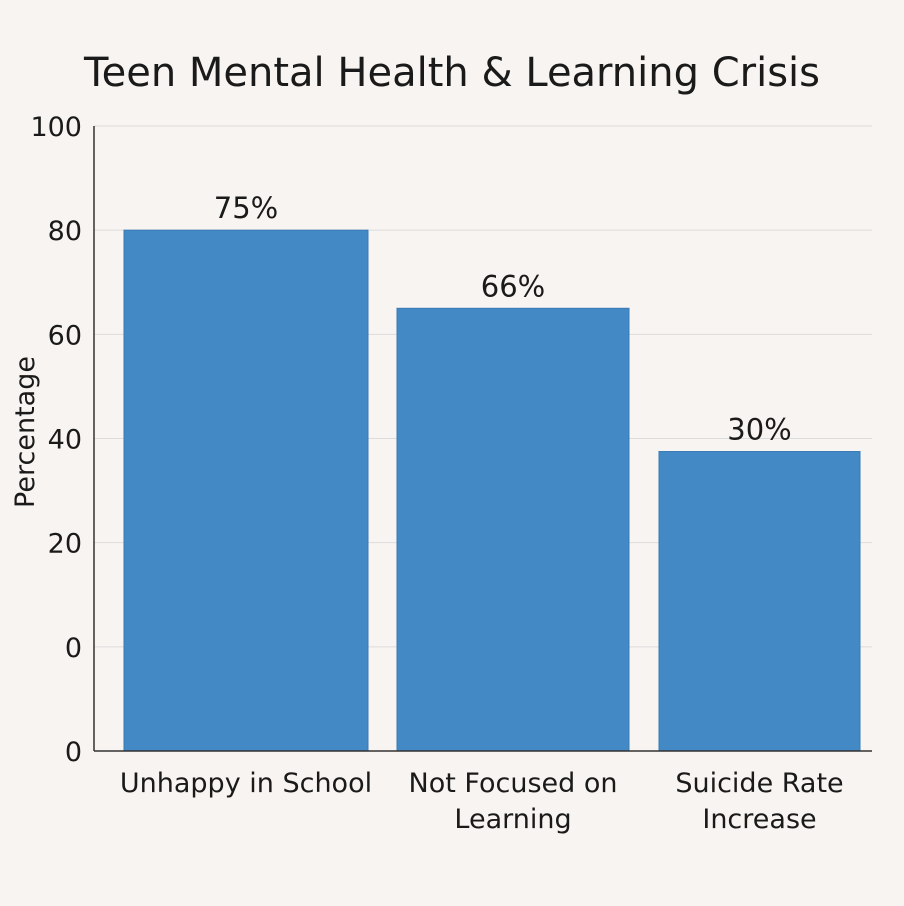  Describe the element at coordinates (512, 819) in the screenshot. I see `x-tick-label: Learning` at that location.